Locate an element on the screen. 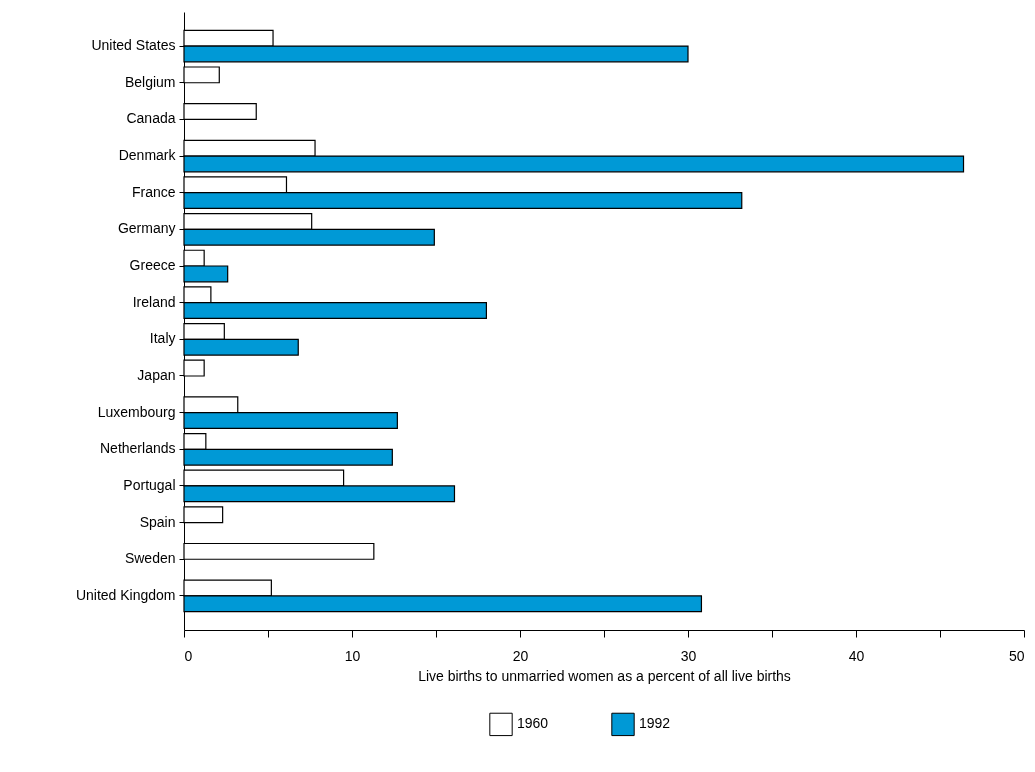 This screenshot has height=772, width=1035. y-tick-label: Belgium is located at coordinates (150, 81).